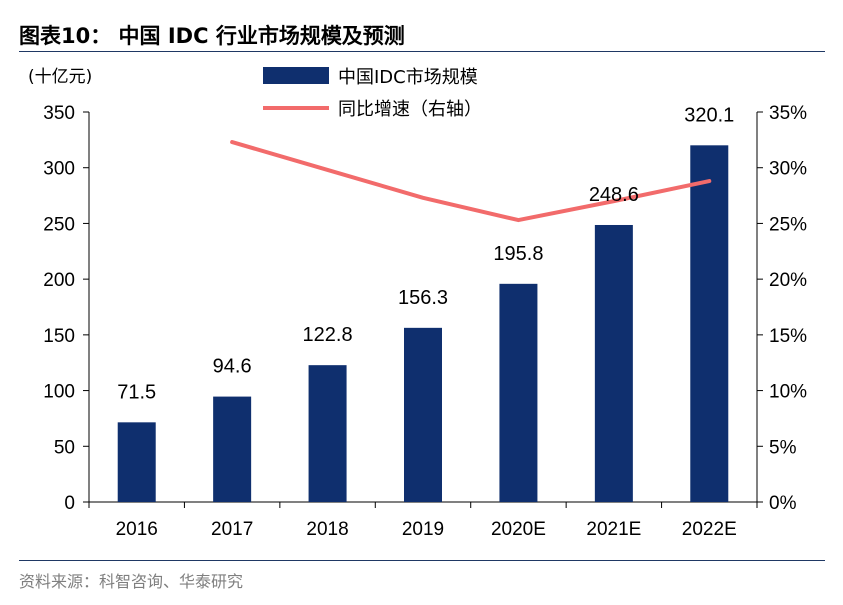 The image size is (843, 605). I want to click on growth-line-group, so click(471, 181).